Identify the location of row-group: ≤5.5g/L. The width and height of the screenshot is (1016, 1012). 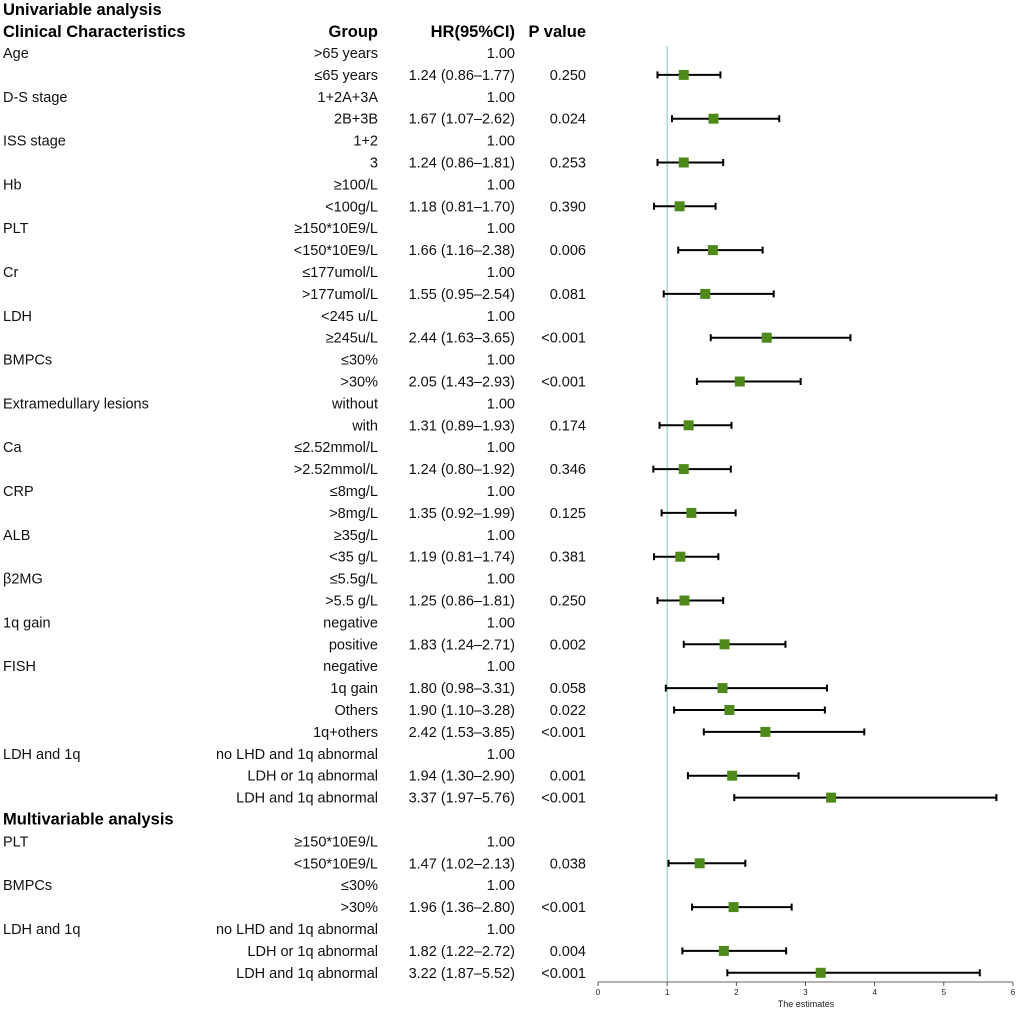
(354, 580).